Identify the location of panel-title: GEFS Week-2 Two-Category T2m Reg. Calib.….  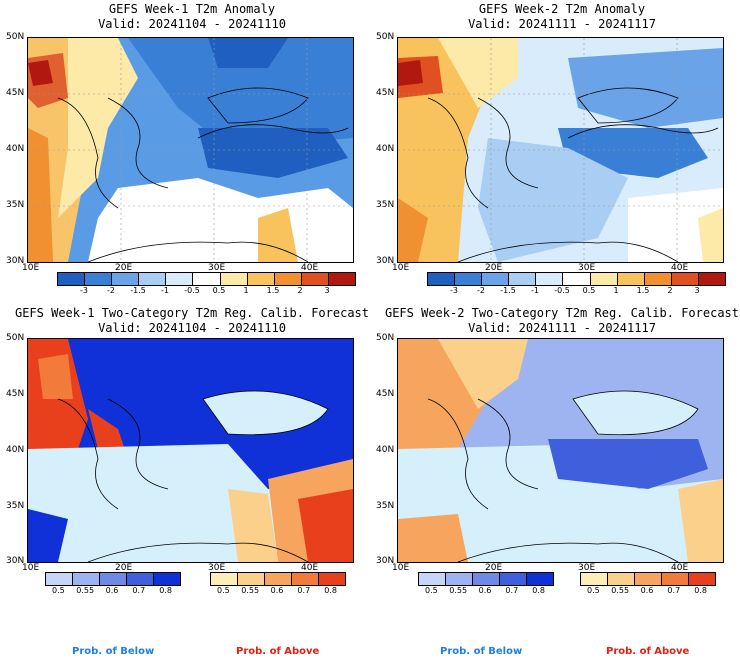
(561, 313).